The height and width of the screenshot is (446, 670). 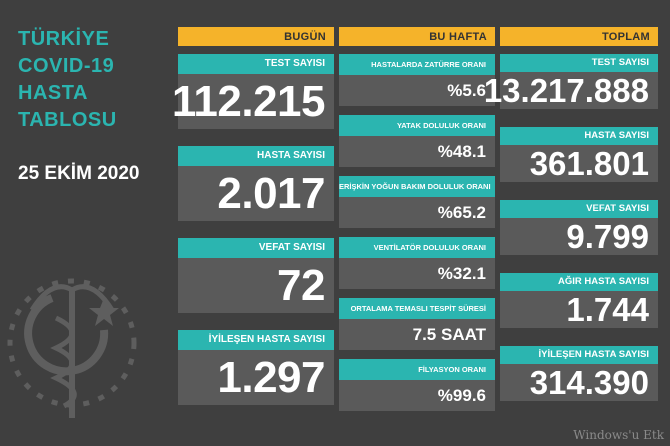 I want to click on header-this-week: BU HAFTA, so click(x=417, y=36).